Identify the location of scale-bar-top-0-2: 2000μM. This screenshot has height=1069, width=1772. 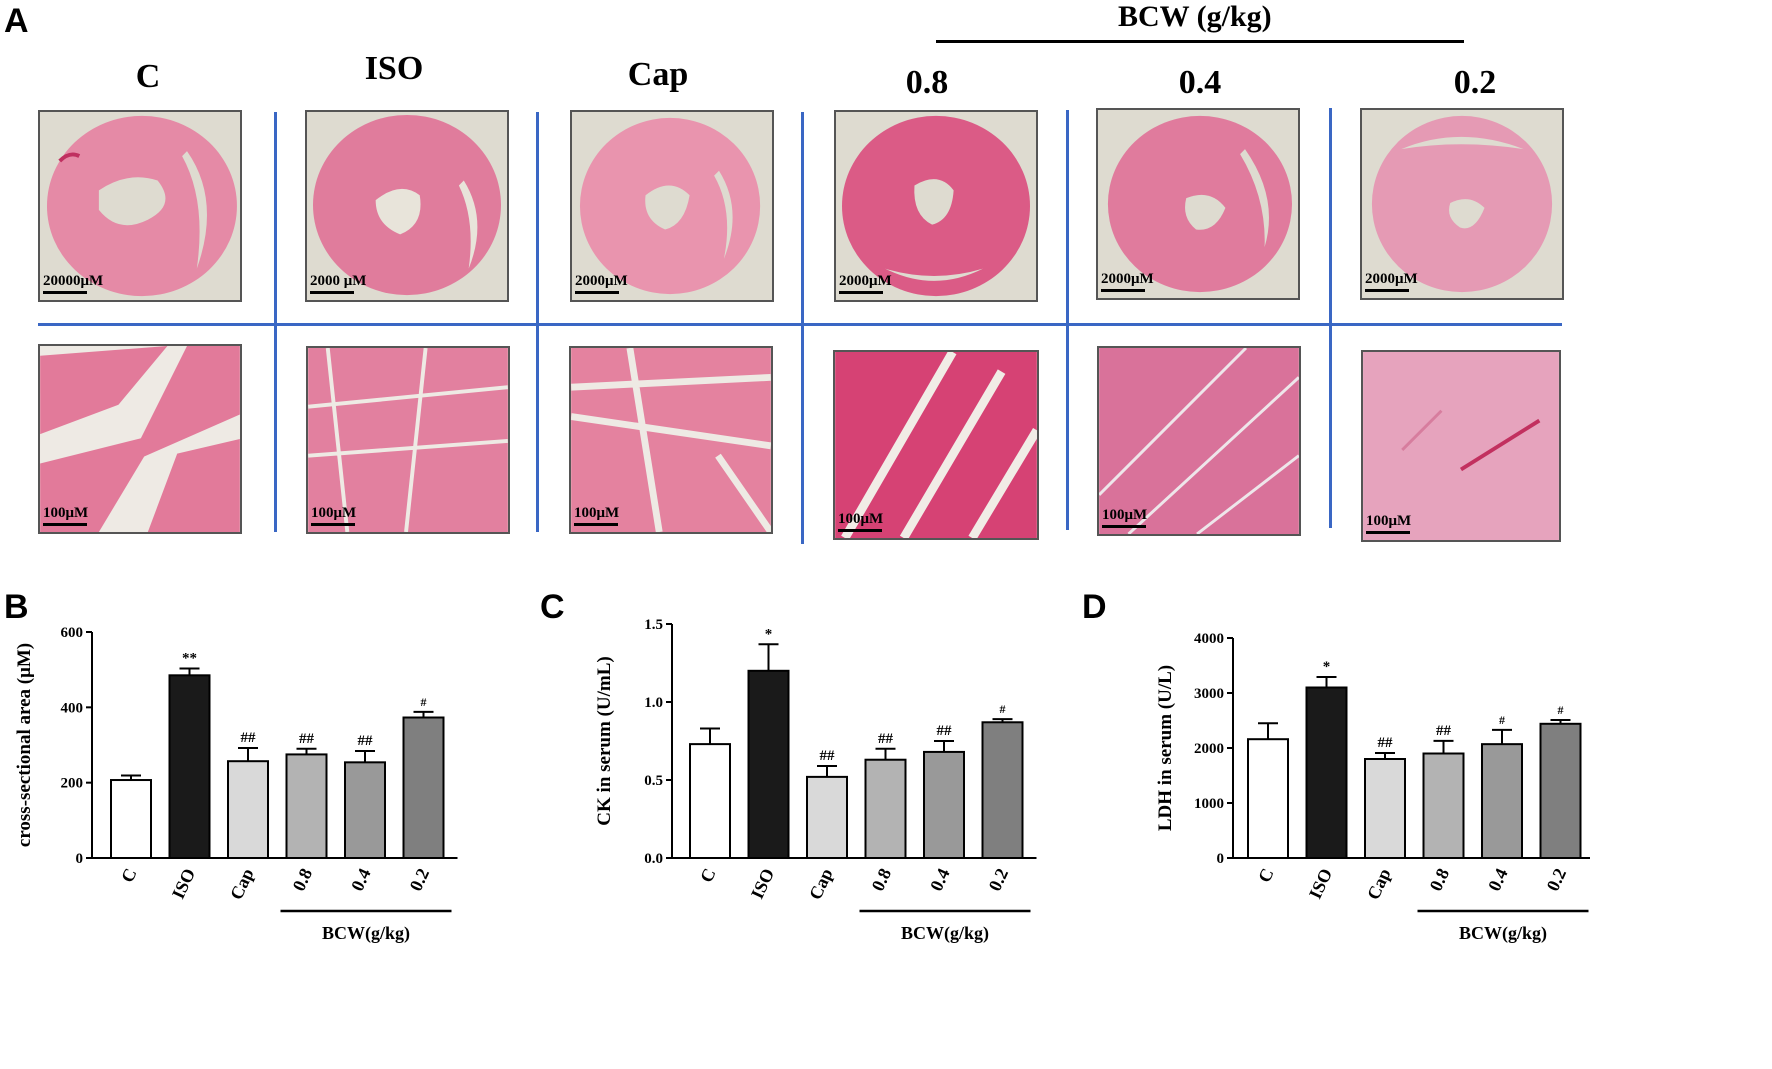
(1391, 281).